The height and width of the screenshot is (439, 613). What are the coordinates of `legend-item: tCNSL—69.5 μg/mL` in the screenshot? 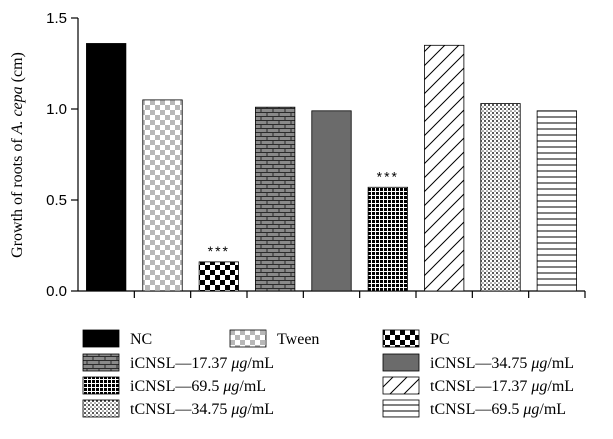 It's located at (474, 408).